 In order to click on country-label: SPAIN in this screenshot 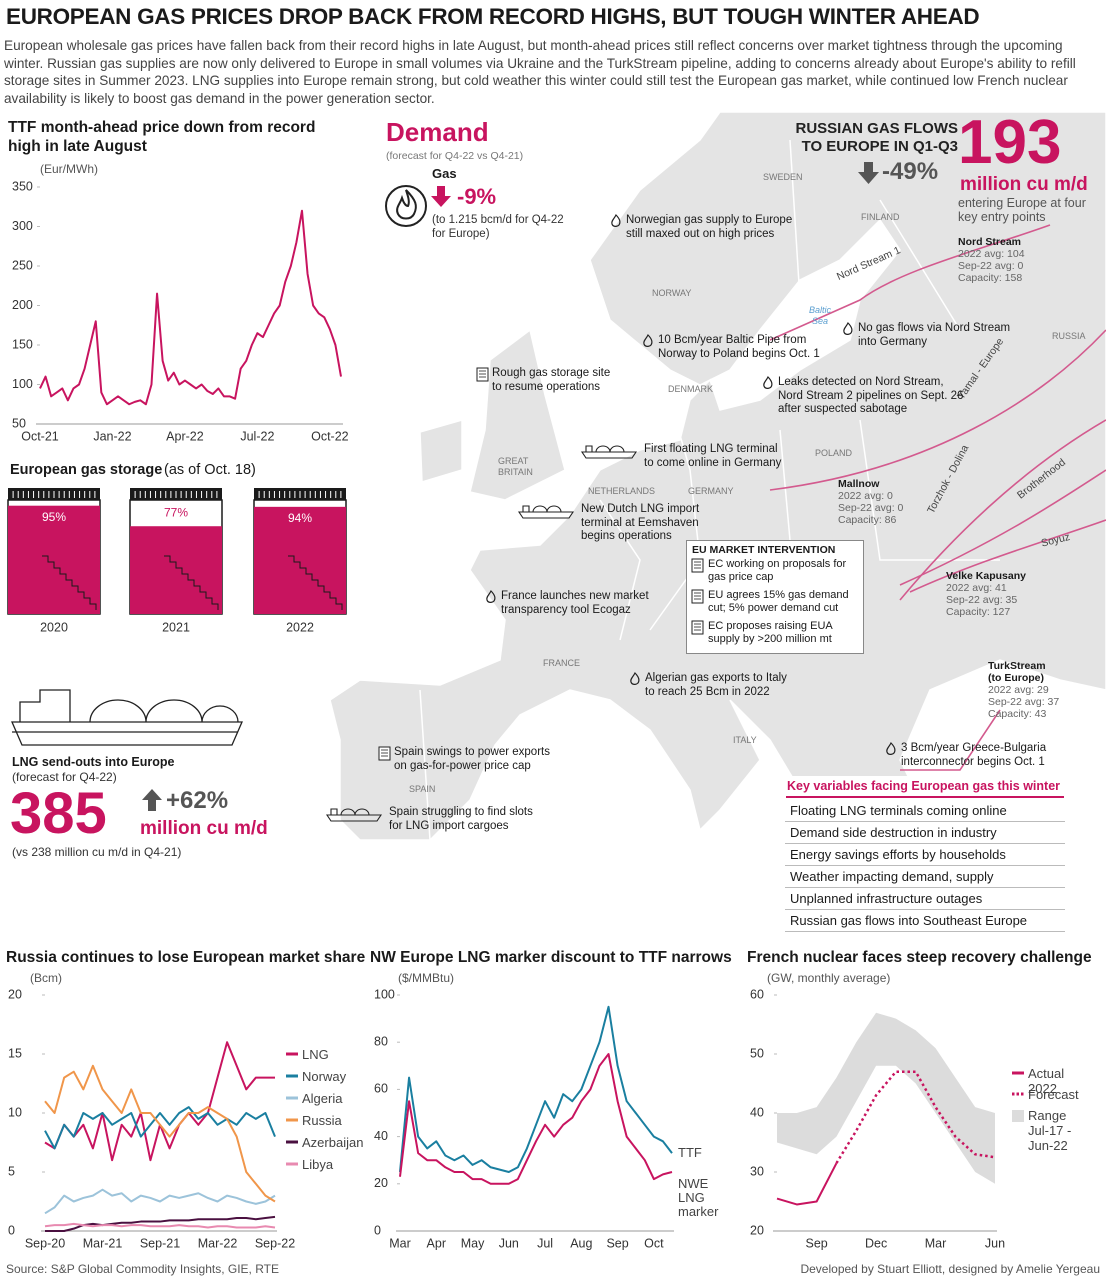, I will do `click(422, 789)`.